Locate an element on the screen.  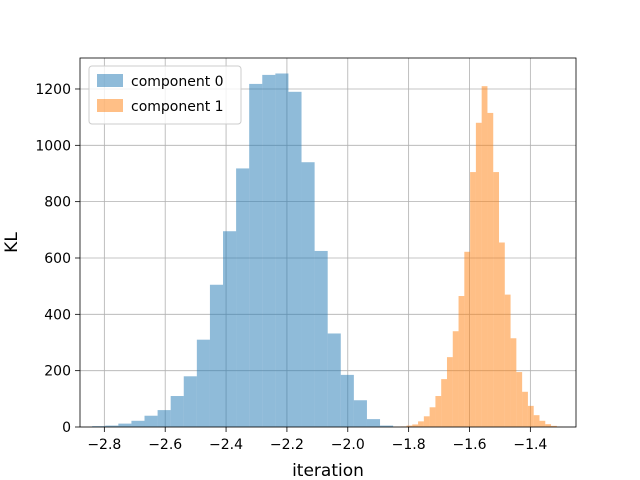
x-tick-label: −2.6 is located at coordinates (165, 445).